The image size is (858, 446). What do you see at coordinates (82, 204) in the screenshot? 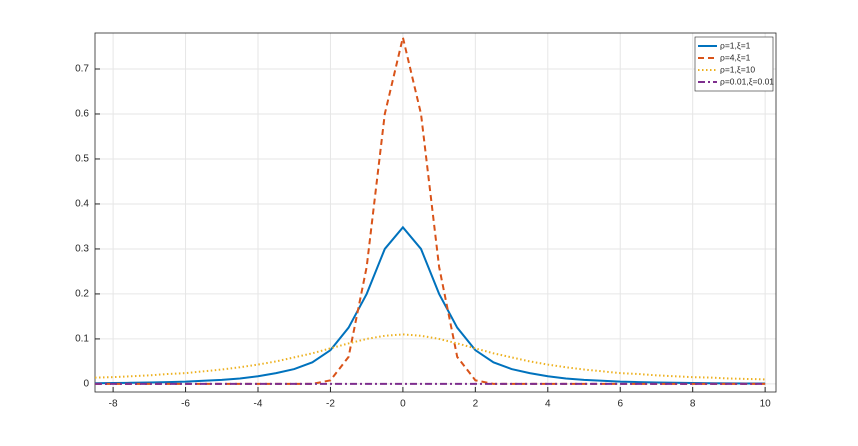
I see `y-tick-label: 0.4` at bounding box center [82, 204].